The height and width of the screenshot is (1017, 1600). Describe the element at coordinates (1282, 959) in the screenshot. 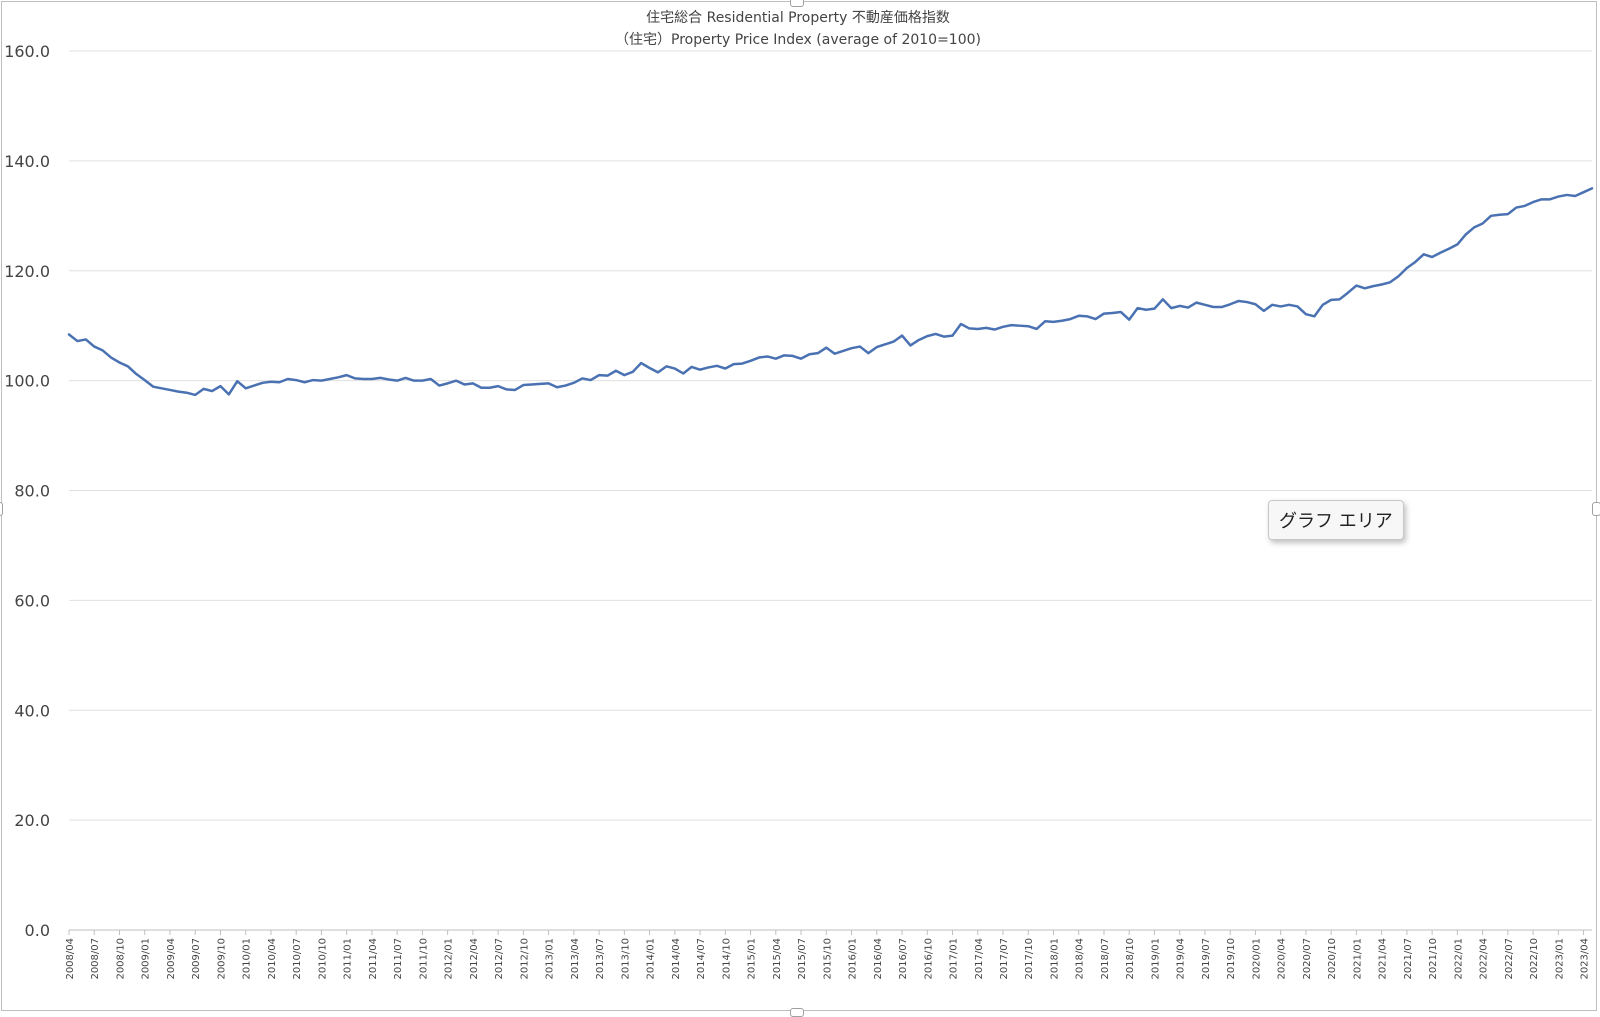

I see `x-tick-label: 2020/04` at that location.